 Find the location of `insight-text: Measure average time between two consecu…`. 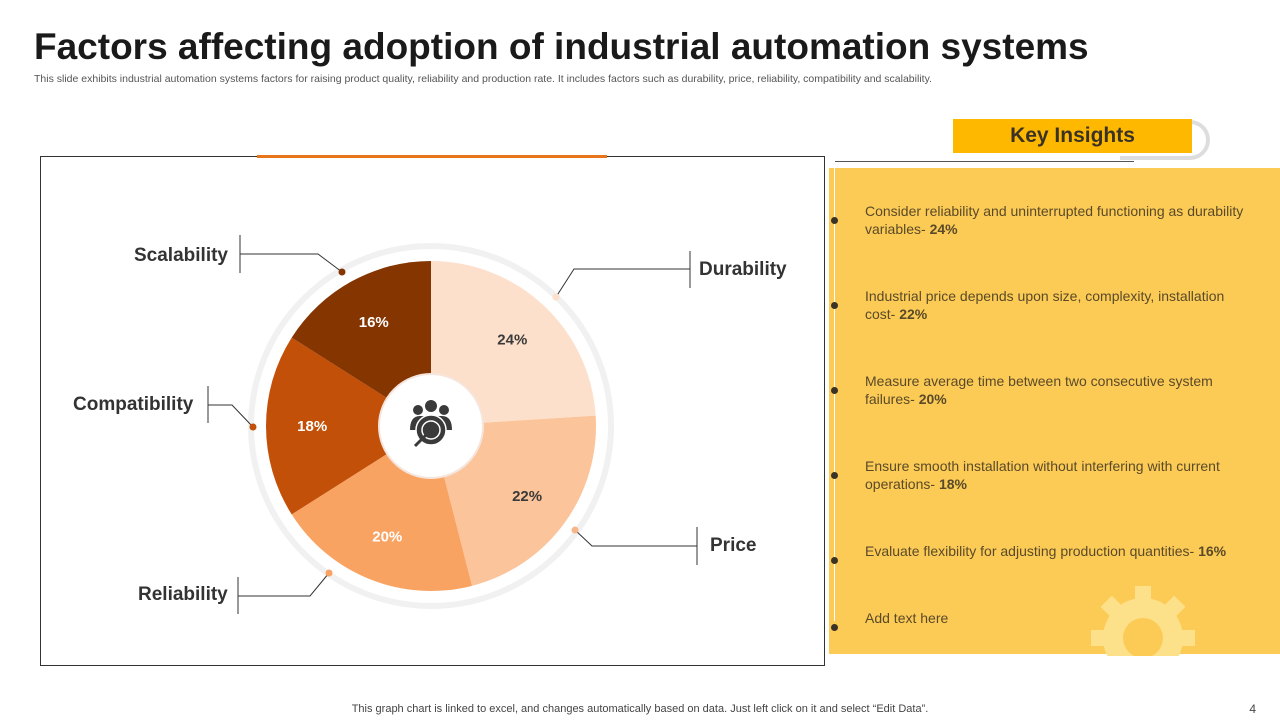

insight-text: Measure average time between two consecu… is located at coordinates (1039, 390).